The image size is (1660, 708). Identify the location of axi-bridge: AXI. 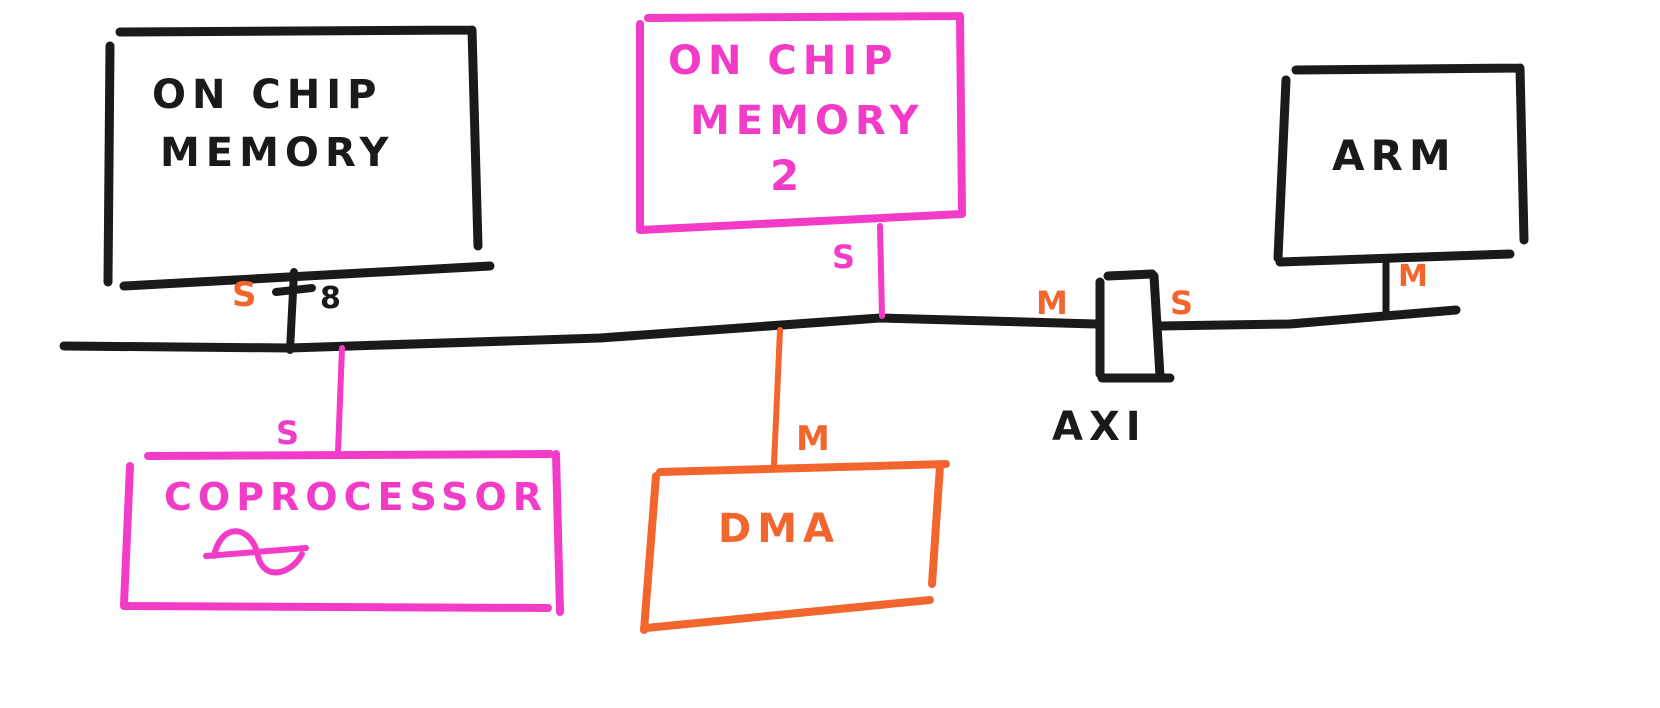
(1113, 359).